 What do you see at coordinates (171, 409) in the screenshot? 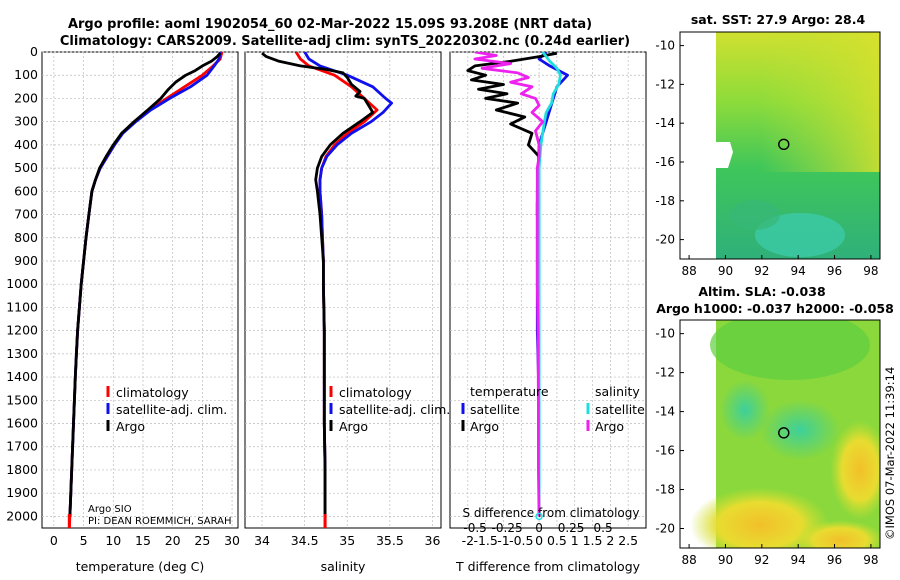
I see `temperature-legend-label-satellite: satellite-adj. clim.` at bounding box center [171, 409].